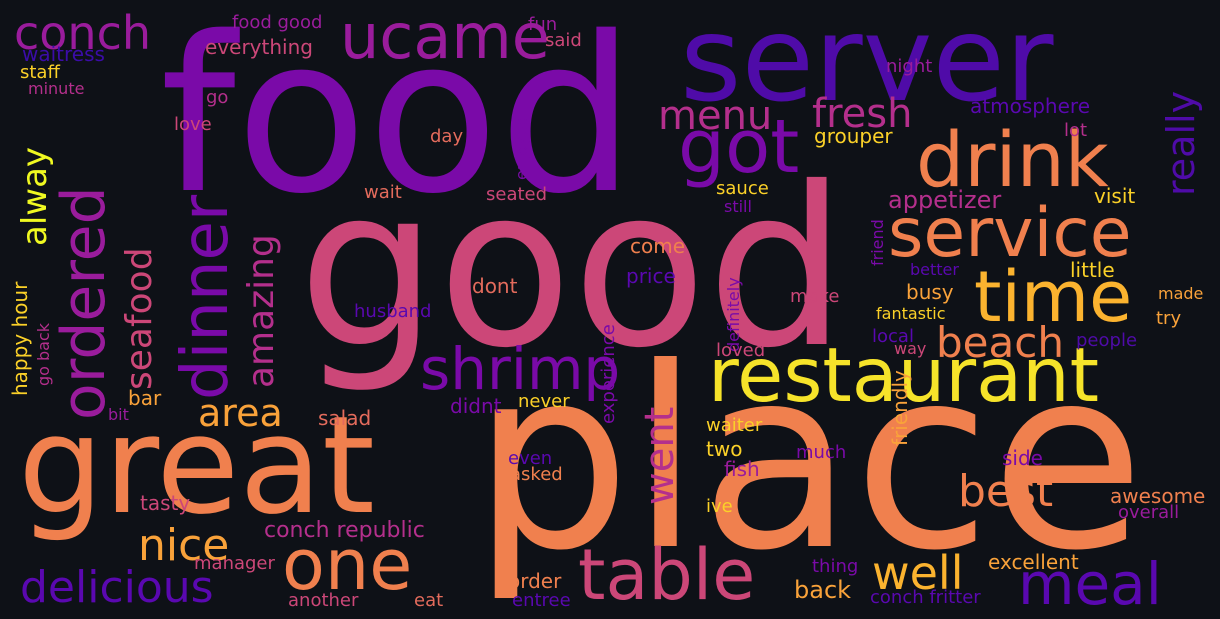  What do you see at coordinates (742, 188) in the screenshot?
I see `word-sauce: sauce` at bounding box center [742, 188].